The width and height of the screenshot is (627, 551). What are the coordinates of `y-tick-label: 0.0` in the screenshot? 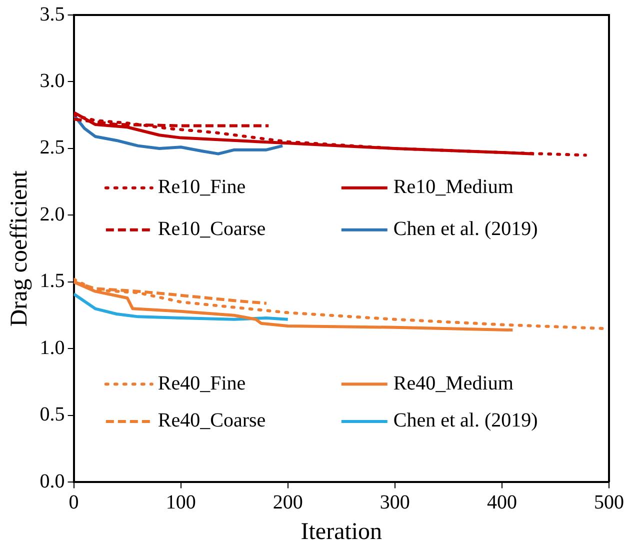 It's located at (52, 481).